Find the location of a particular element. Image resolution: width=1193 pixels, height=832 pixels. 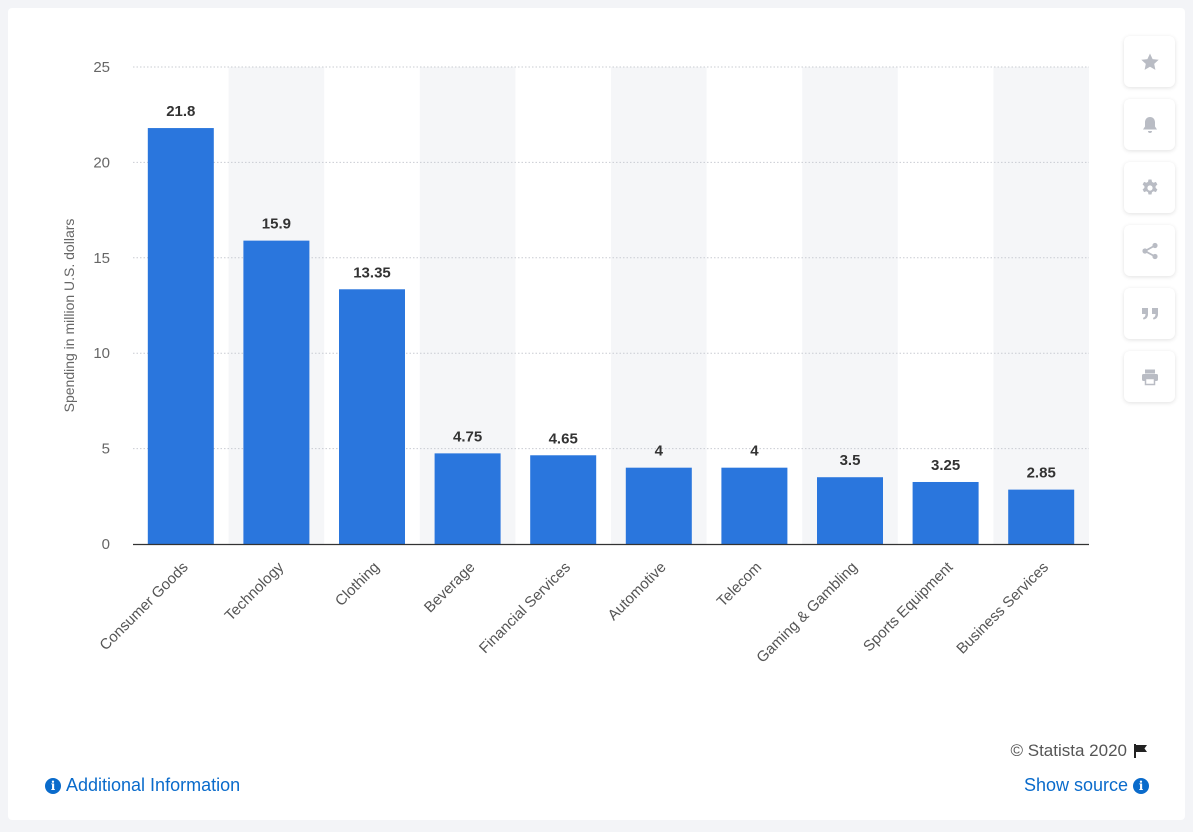

share-icon is located at coordinates (1149, 250).